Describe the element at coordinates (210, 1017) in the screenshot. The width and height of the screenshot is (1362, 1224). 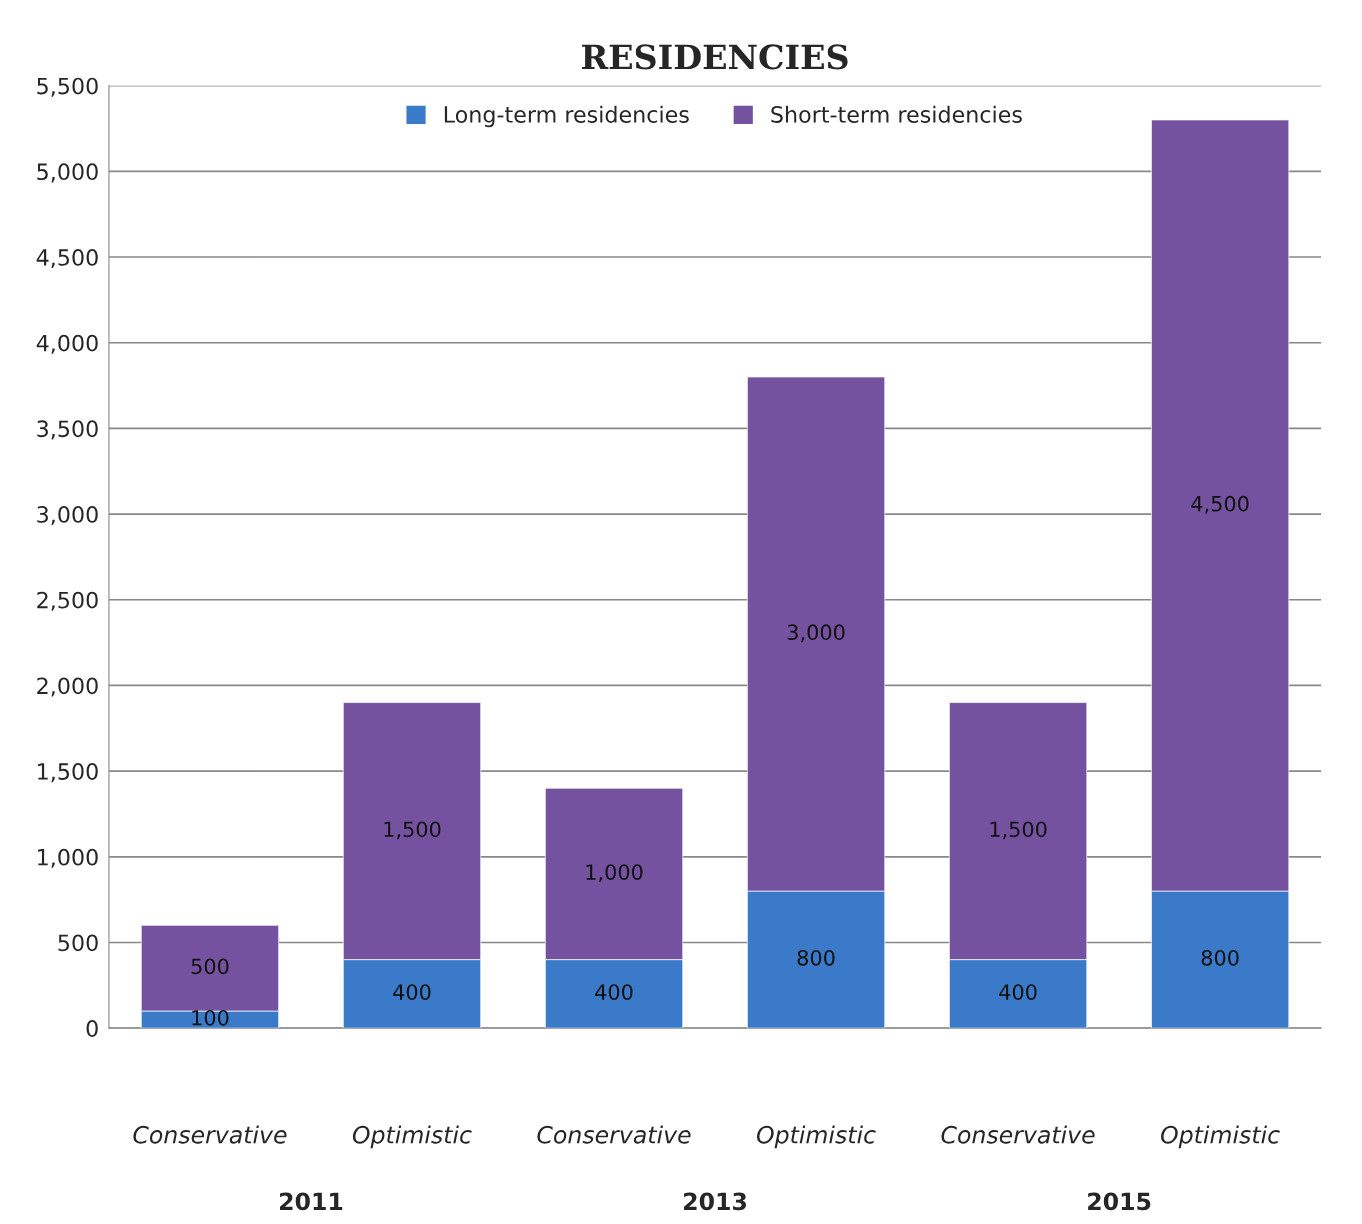
I see `data-label: 100` at that location.